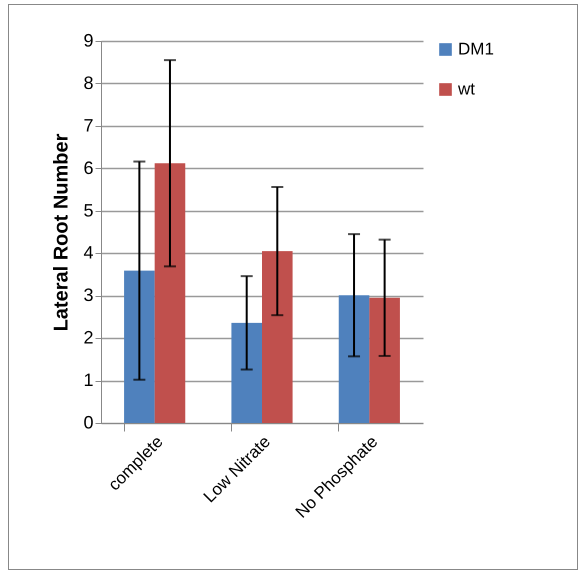 The width and height of the screenshot is (587, 577). What do you see at coordinates (88, 295) in the screenshot?
I see `y-tick-label: 3` at bounding box center [88, 295].